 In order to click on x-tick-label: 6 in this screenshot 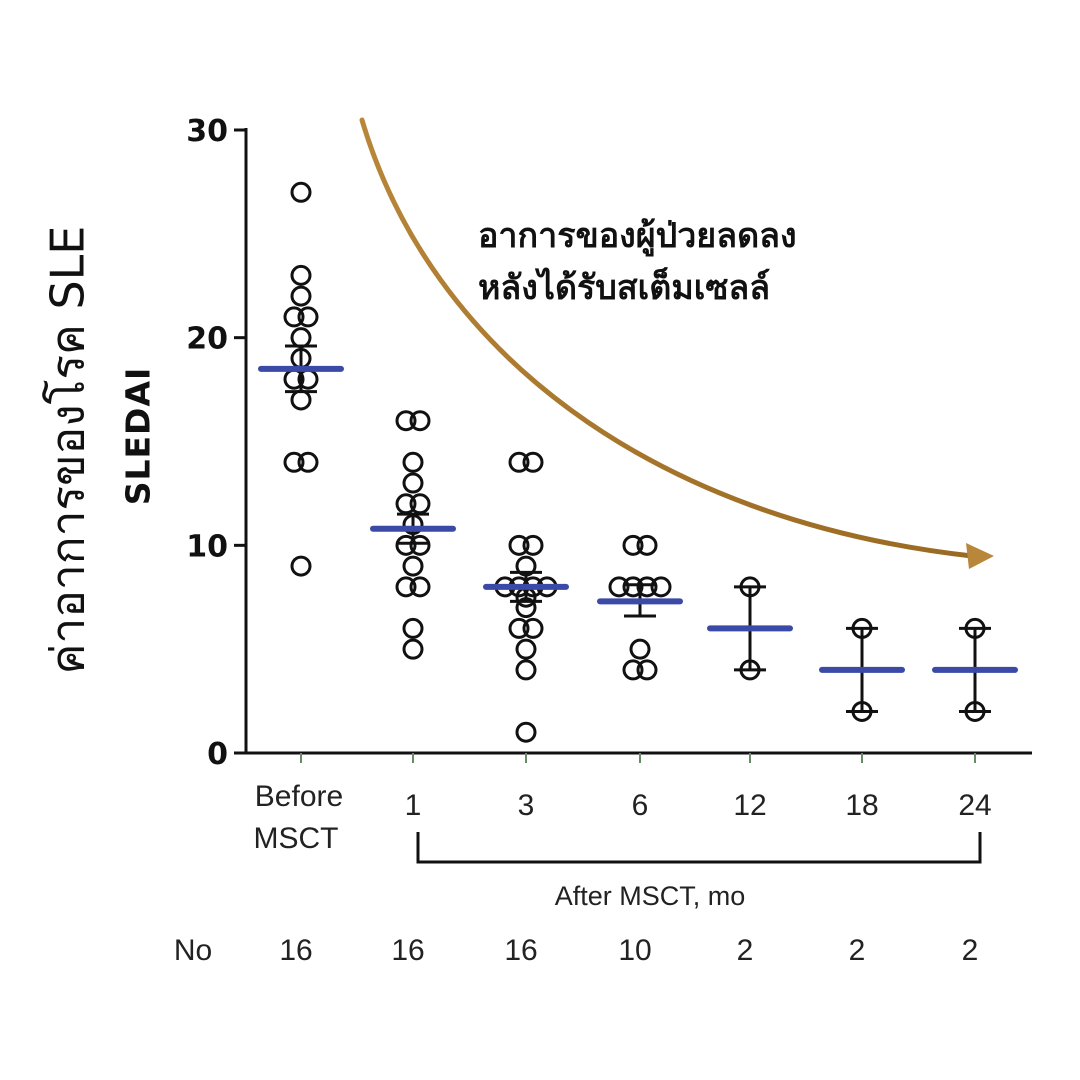, I will do `click(640, 805)`.